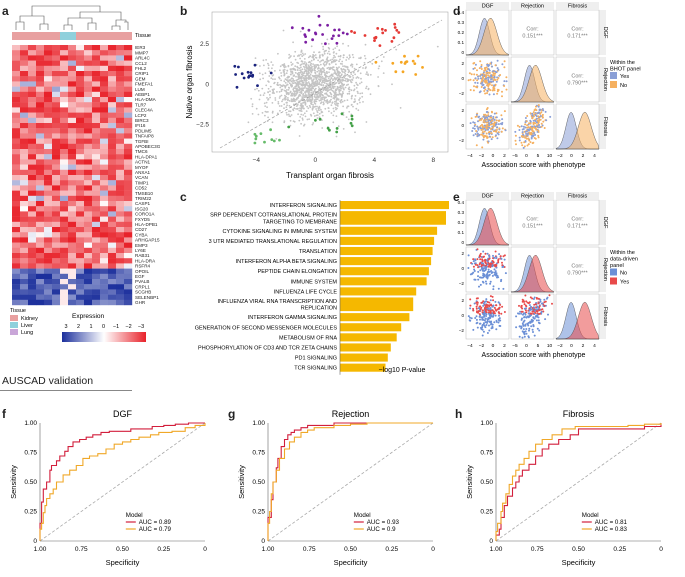 This screenshot has height=577, width=685. I want to click on corr-label: Corr:, so click(532, 30).